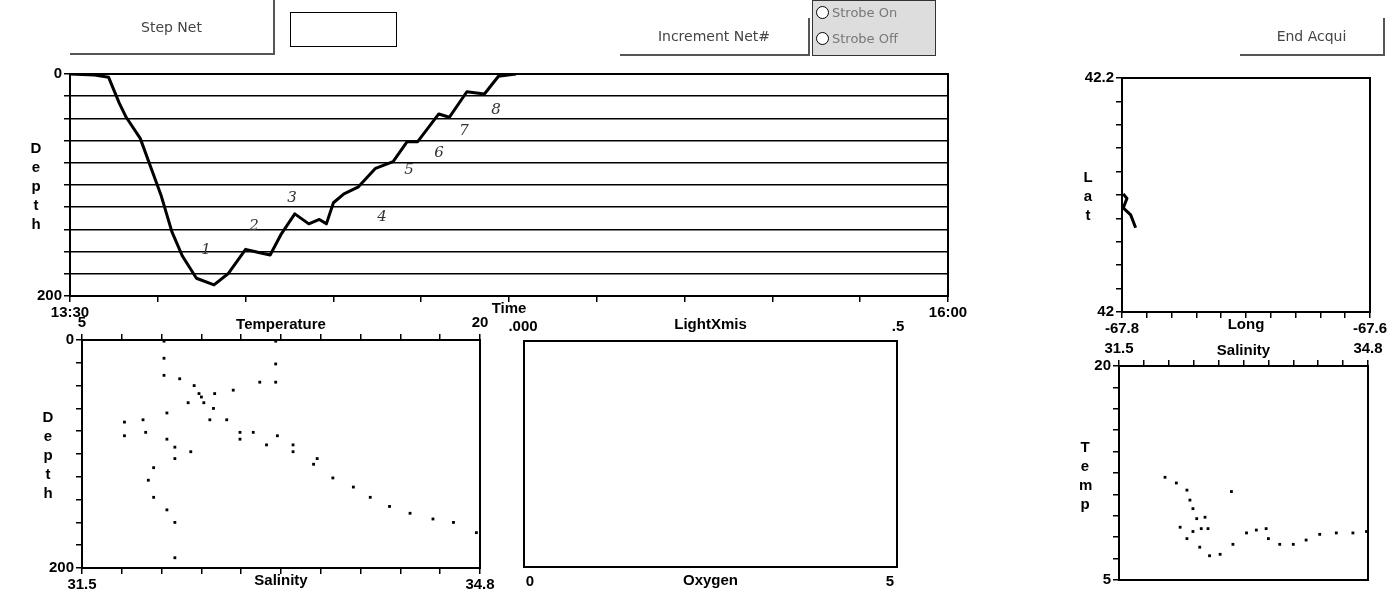 The height and width of the screenshot is (591, 1394). Describe the element at coordinates (1370, 328) in the screenshot. I see `x-tick-label: -67.6` at that location.